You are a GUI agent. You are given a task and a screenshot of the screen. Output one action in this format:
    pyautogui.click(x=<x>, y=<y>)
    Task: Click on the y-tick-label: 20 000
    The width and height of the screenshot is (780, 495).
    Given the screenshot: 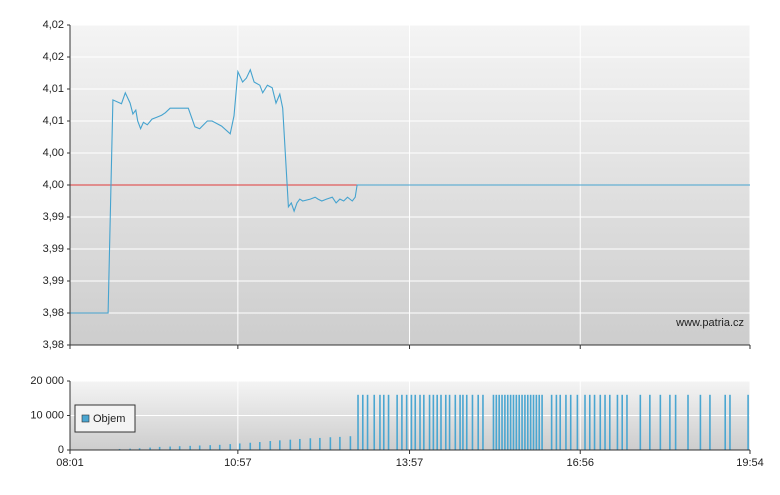 What is the action you would take?
    pyautogui.click(x=47, y=381)
    